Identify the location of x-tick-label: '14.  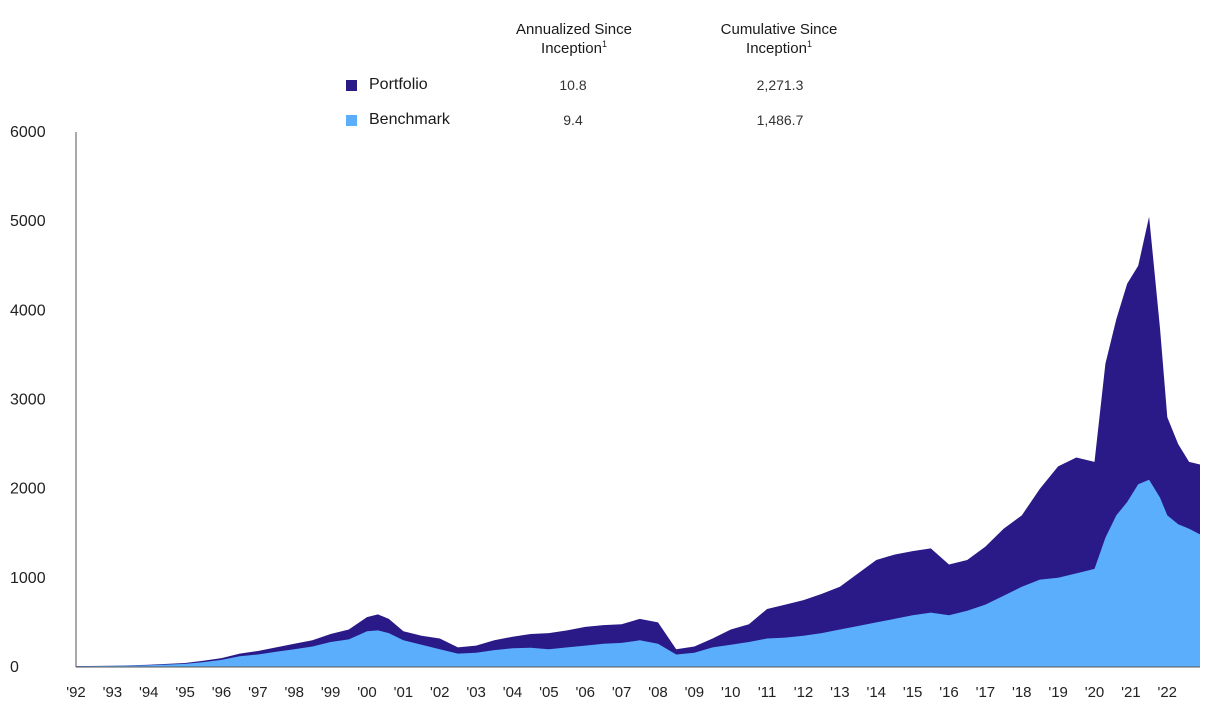
(876, 692).